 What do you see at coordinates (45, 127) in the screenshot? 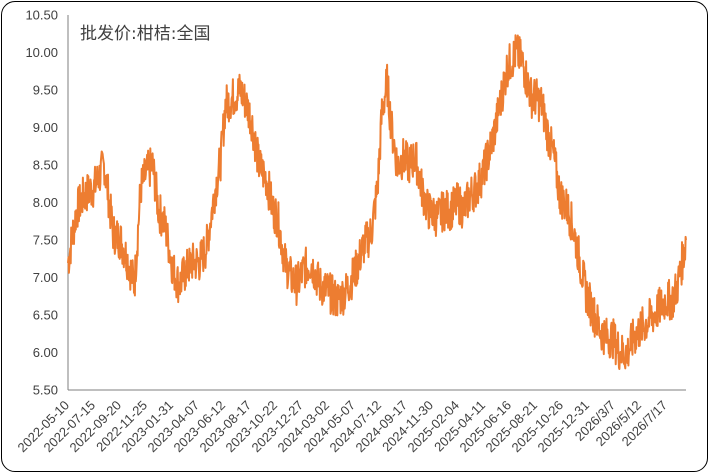
I see `y-tick-label: 9.00` at bounding box center [45, 127].